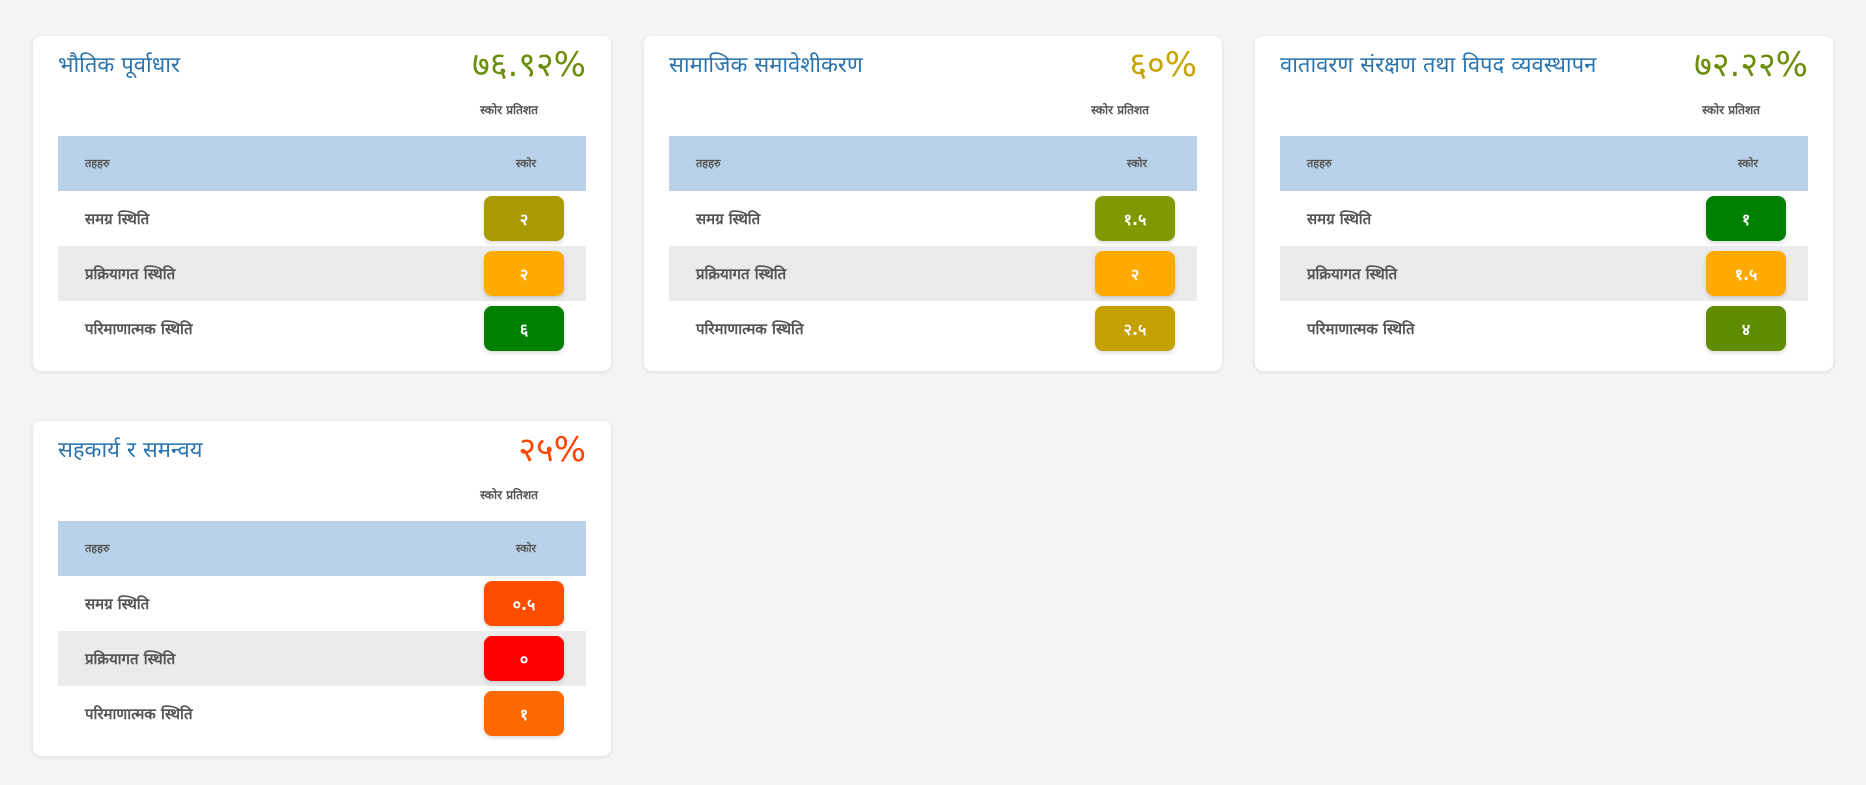 The height and width of the screenshot is (785, 1866). What do you see at coordinates (1163, 65) in the screenshot?
I see `score-percent: ६०%` at bounding box center [1163, 65].